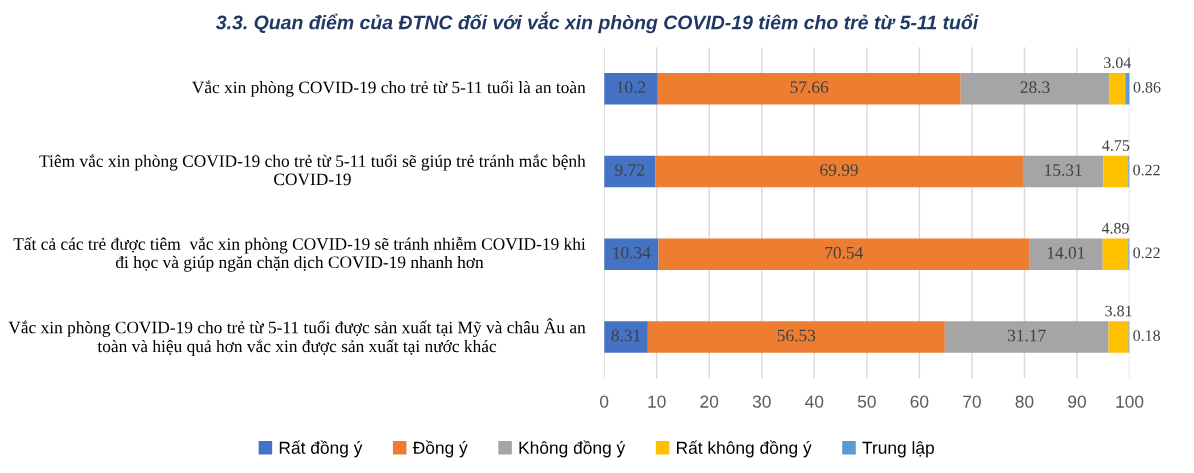 The height and width of the screenshot is (473, 1194). Describe the element at coordinates (297, 337) in the screenshot. I see `y-tick-label: Vắc xin phòng COVID-19 cho trẻ từ 5-11 tuổi được sản xuất tại Mỹ và châu Âu an toàn và hiệu quả hơn vắc xin được sản xuất tại nước khác` at that location.